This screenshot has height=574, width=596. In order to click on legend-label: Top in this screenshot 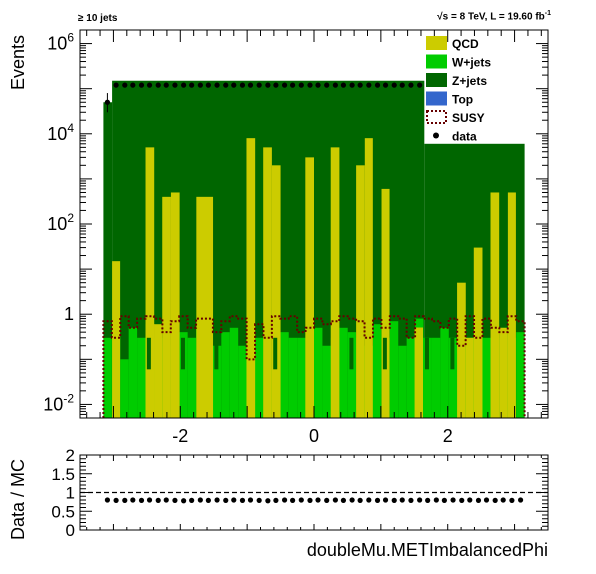, I will do `click(462, 100)`.